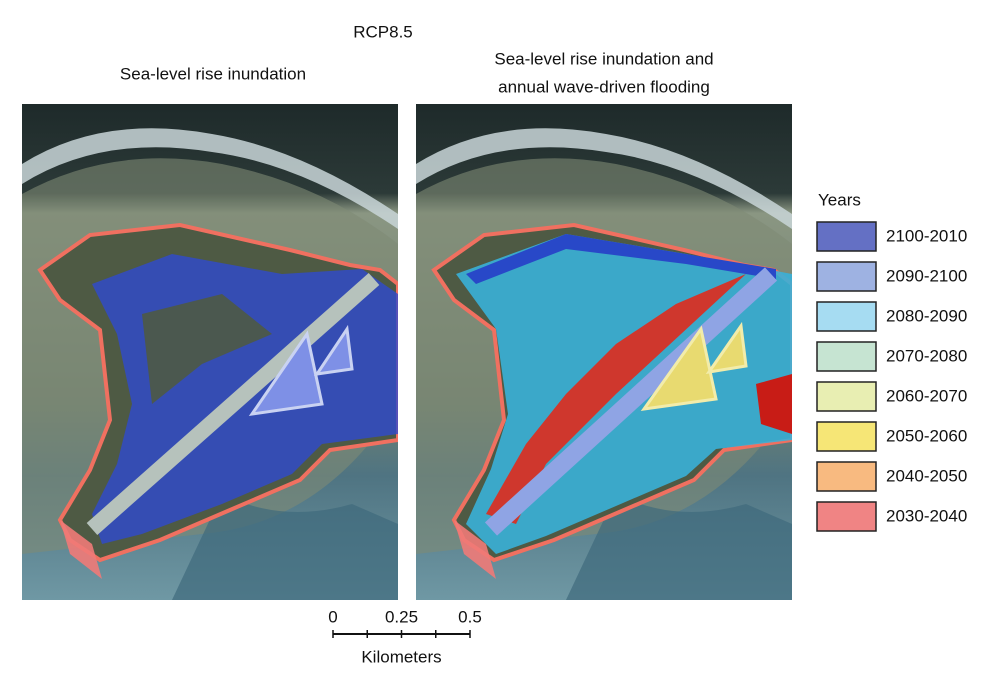  What do you see at coordinates (926, 395) in the screenshot?
I see `legend-label: 2060-2070` at bounding box center [926, 395].